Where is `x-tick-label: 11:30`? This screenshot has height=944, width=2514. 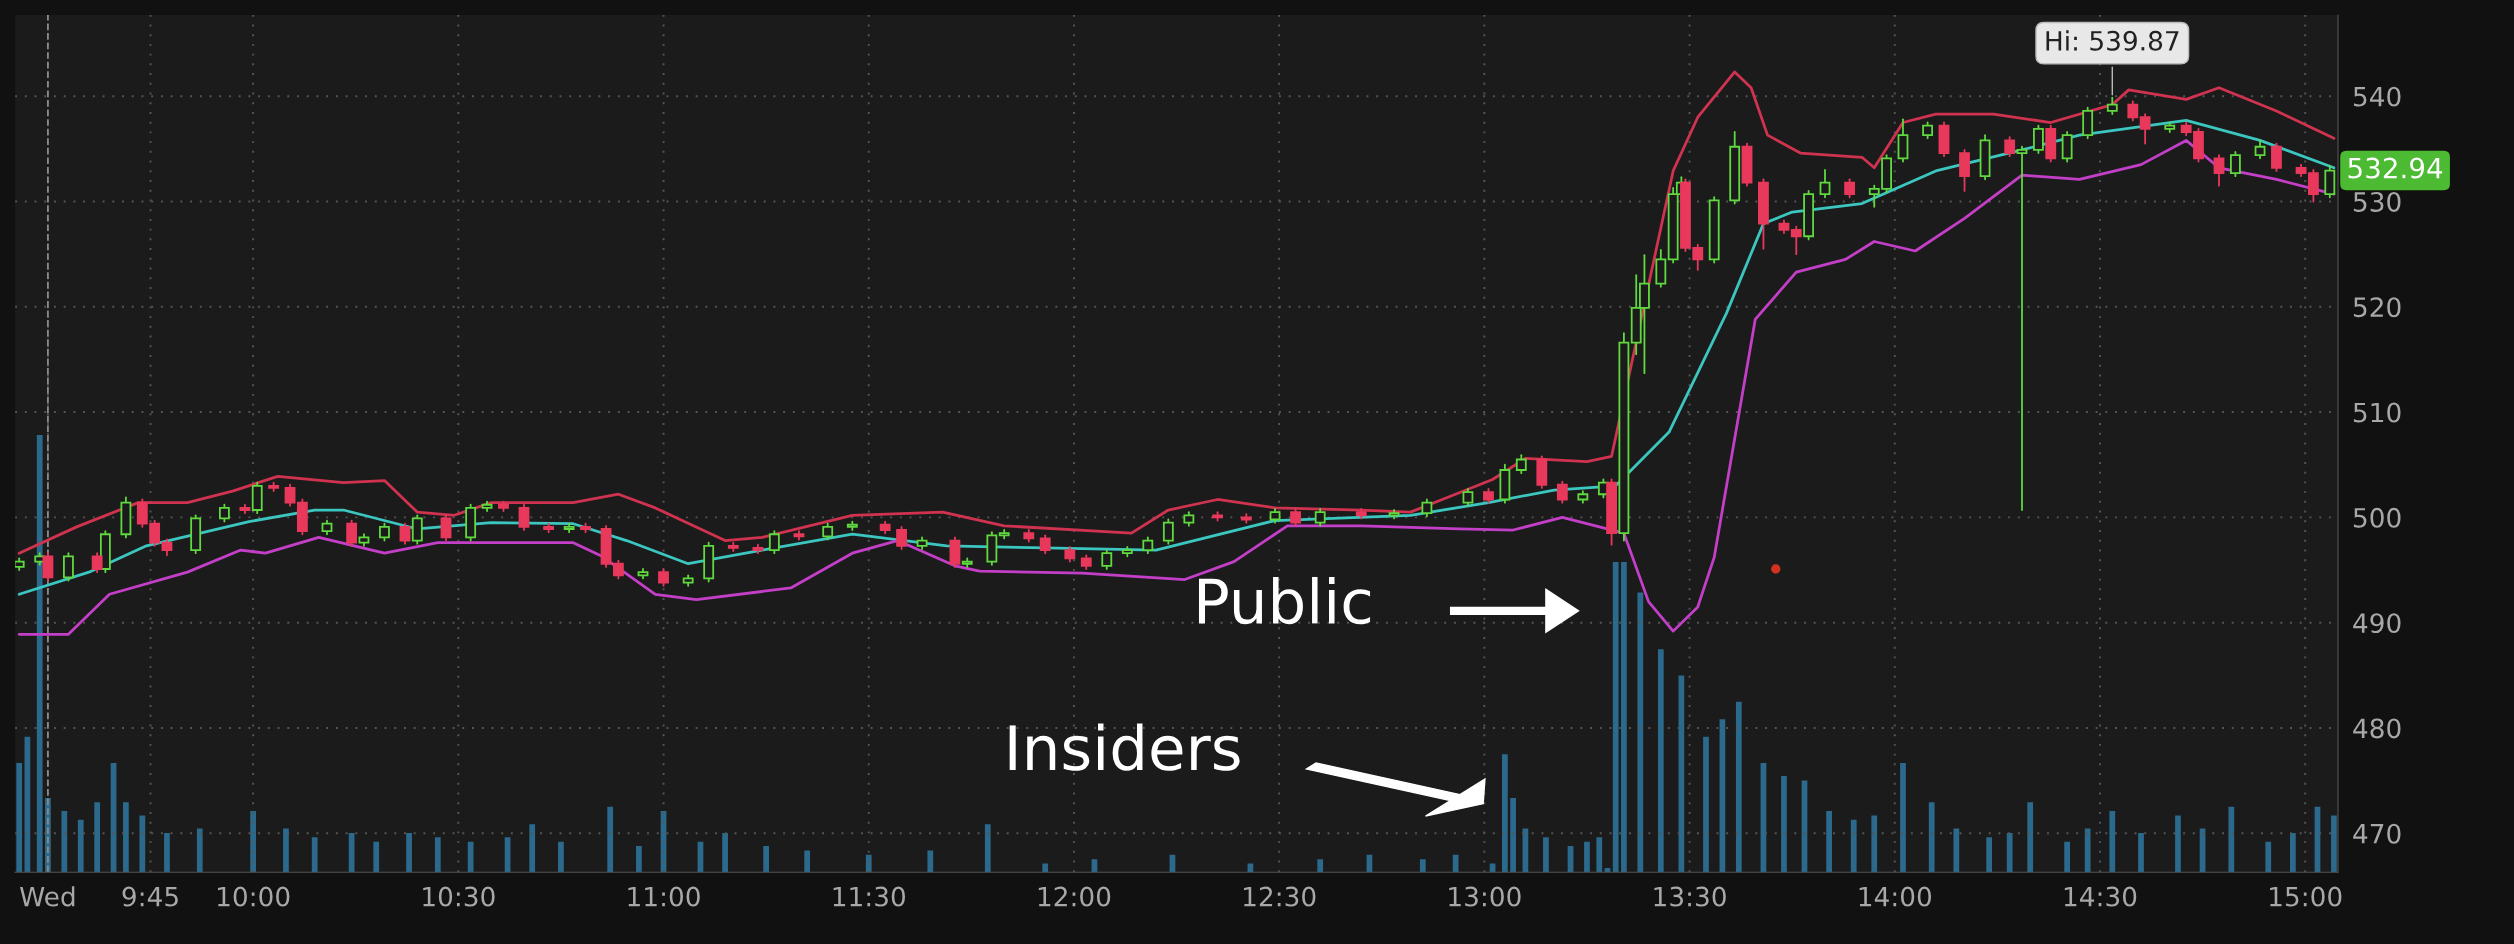
x-tick-label: 11:30 is located at coordinates (869, 896).